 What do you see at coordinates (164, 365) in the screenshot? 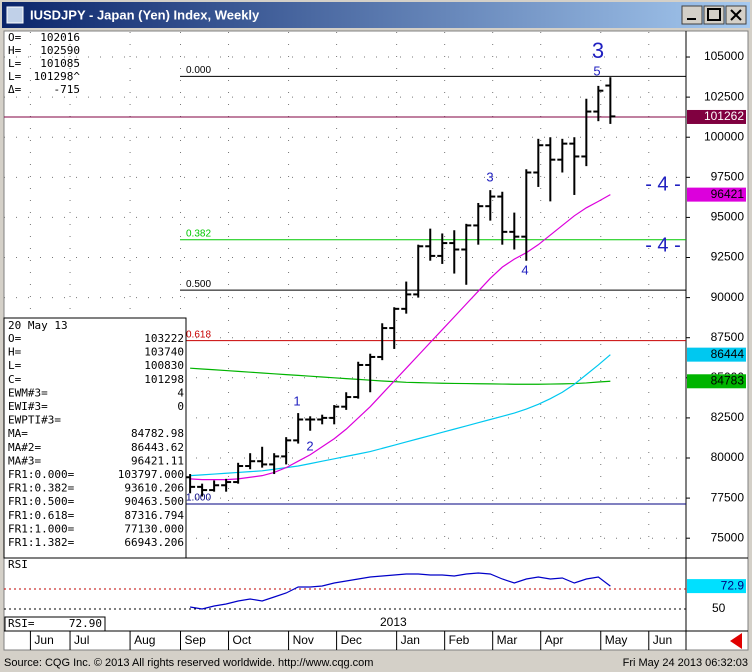
I see `data-box-value: 100830` at bounding box center [164, 365].